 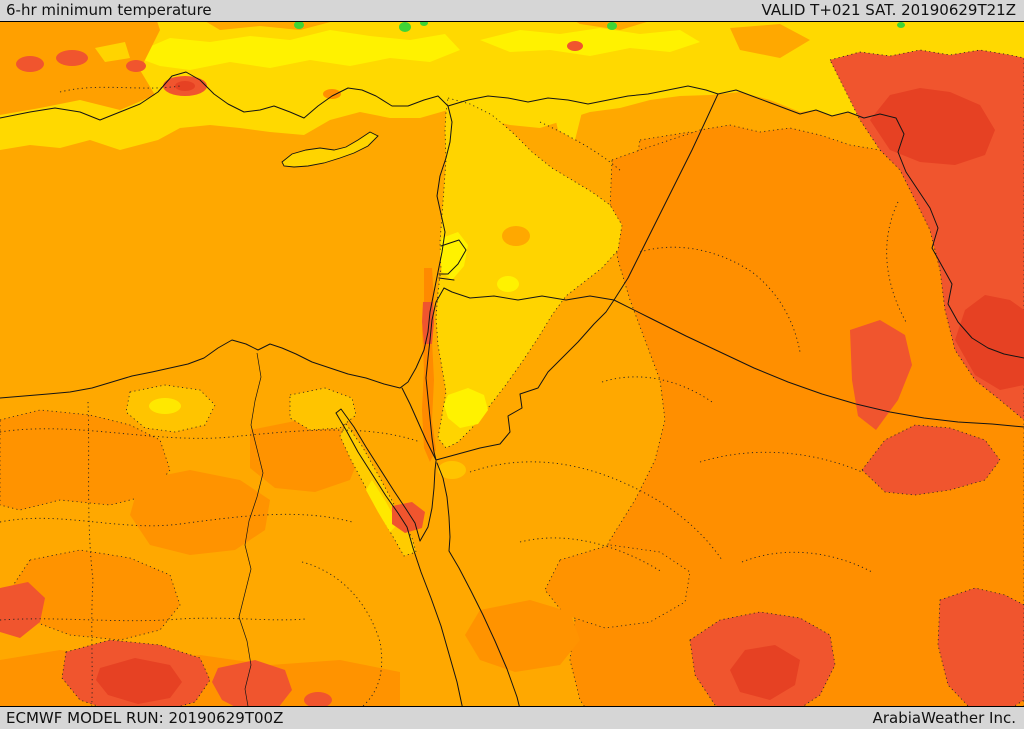 I want to click on brand-label: ArabiaWeather Inc., so click(x=944, y=717).